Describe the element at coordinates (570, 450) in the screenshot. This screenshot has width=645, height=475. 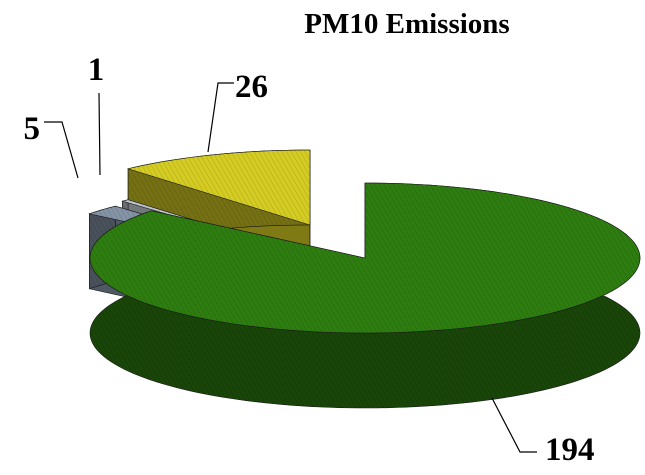
I see `data-label-1: 194` at that location.